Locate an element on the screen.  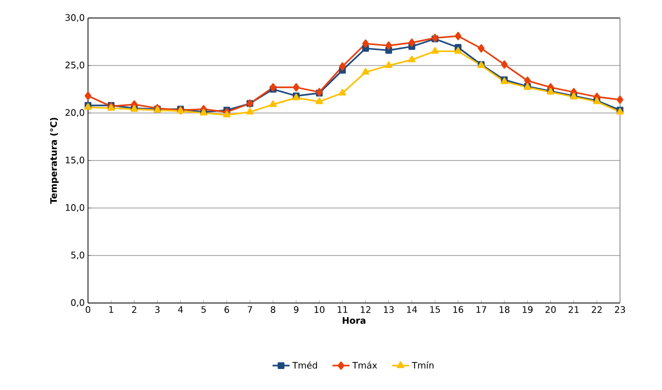
x-axis-title: Hora is located at coordinates (354, 320).